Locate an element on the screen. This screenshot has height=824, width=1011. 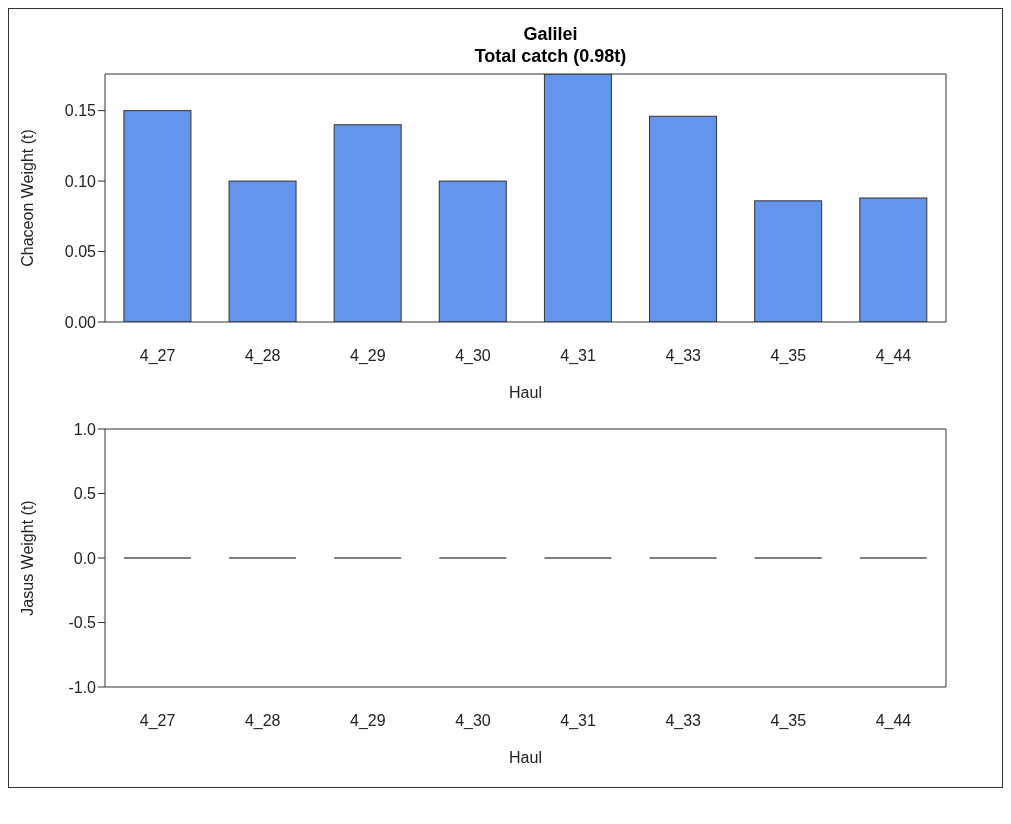
y-tick-label: -0.5 is located at coordinates (82, 623).